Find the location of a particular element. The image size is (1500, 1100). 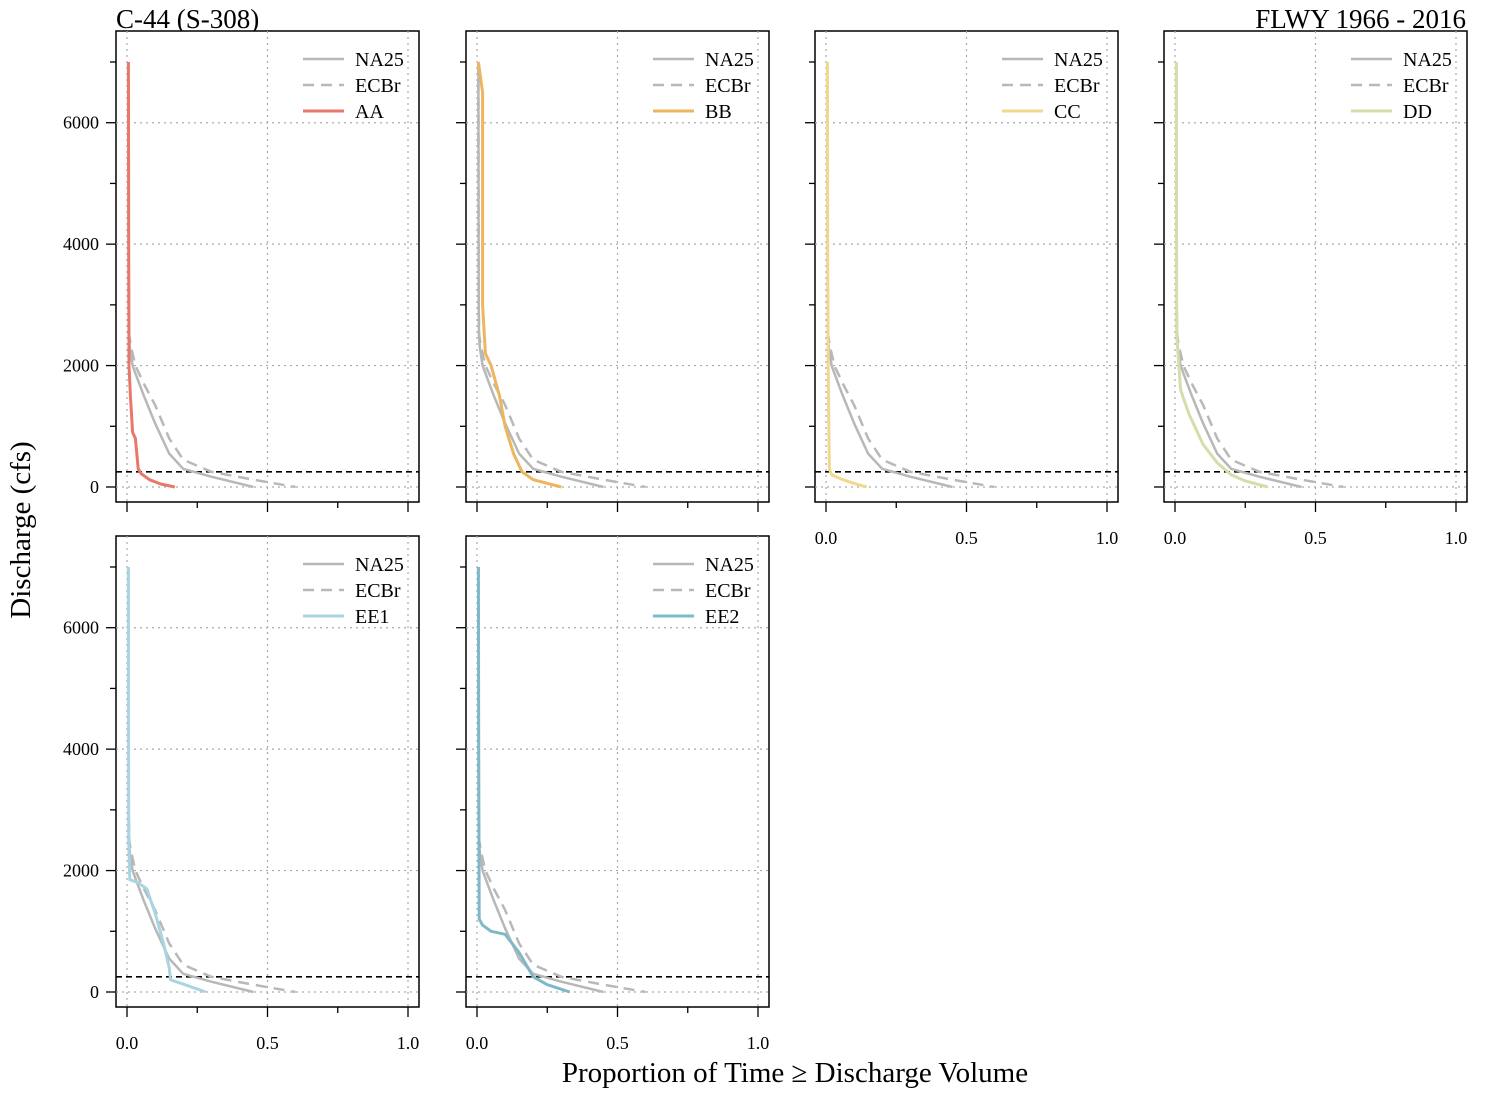

title-right: FLWY 1966 - 2016 is located at coordinates (1360, 19).